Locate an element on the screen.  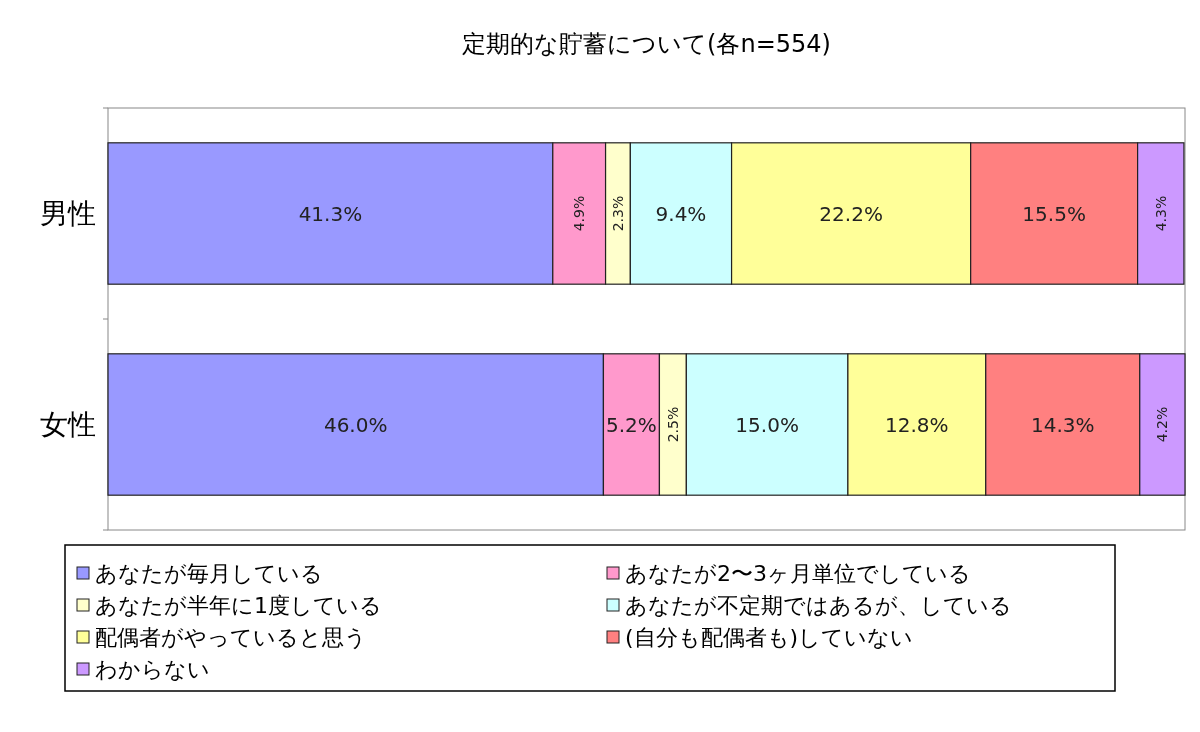
data-label: 41.3% is located at coordinates (330, 213).